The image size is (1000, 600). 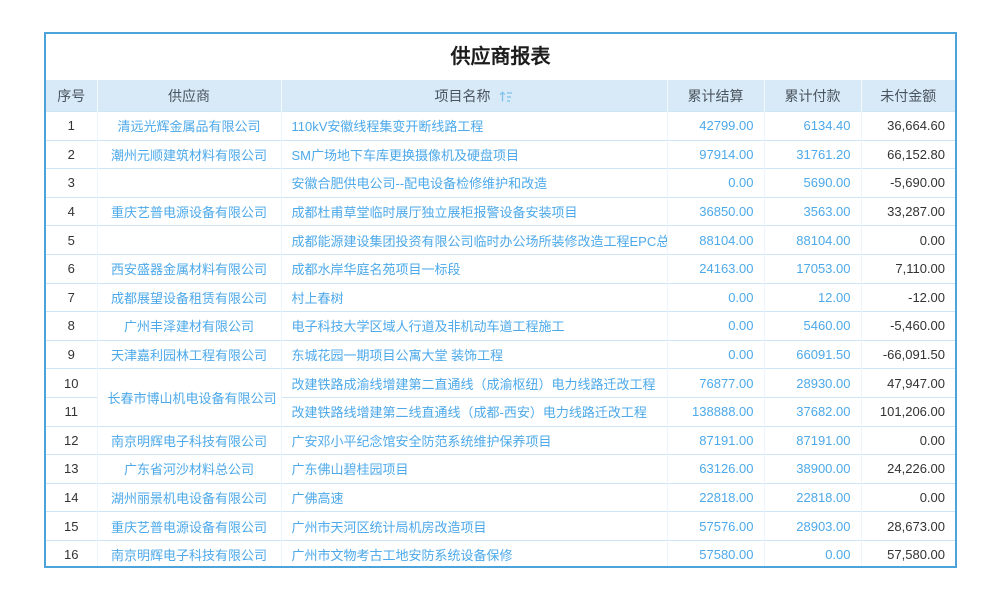 What do you see at coordinates (474, 211) in the screenshot?
I see `project-name-cell: 成都杜甫草堂临时展厅独立展柜报警设备安装项目` at bounding box center [474, 211].